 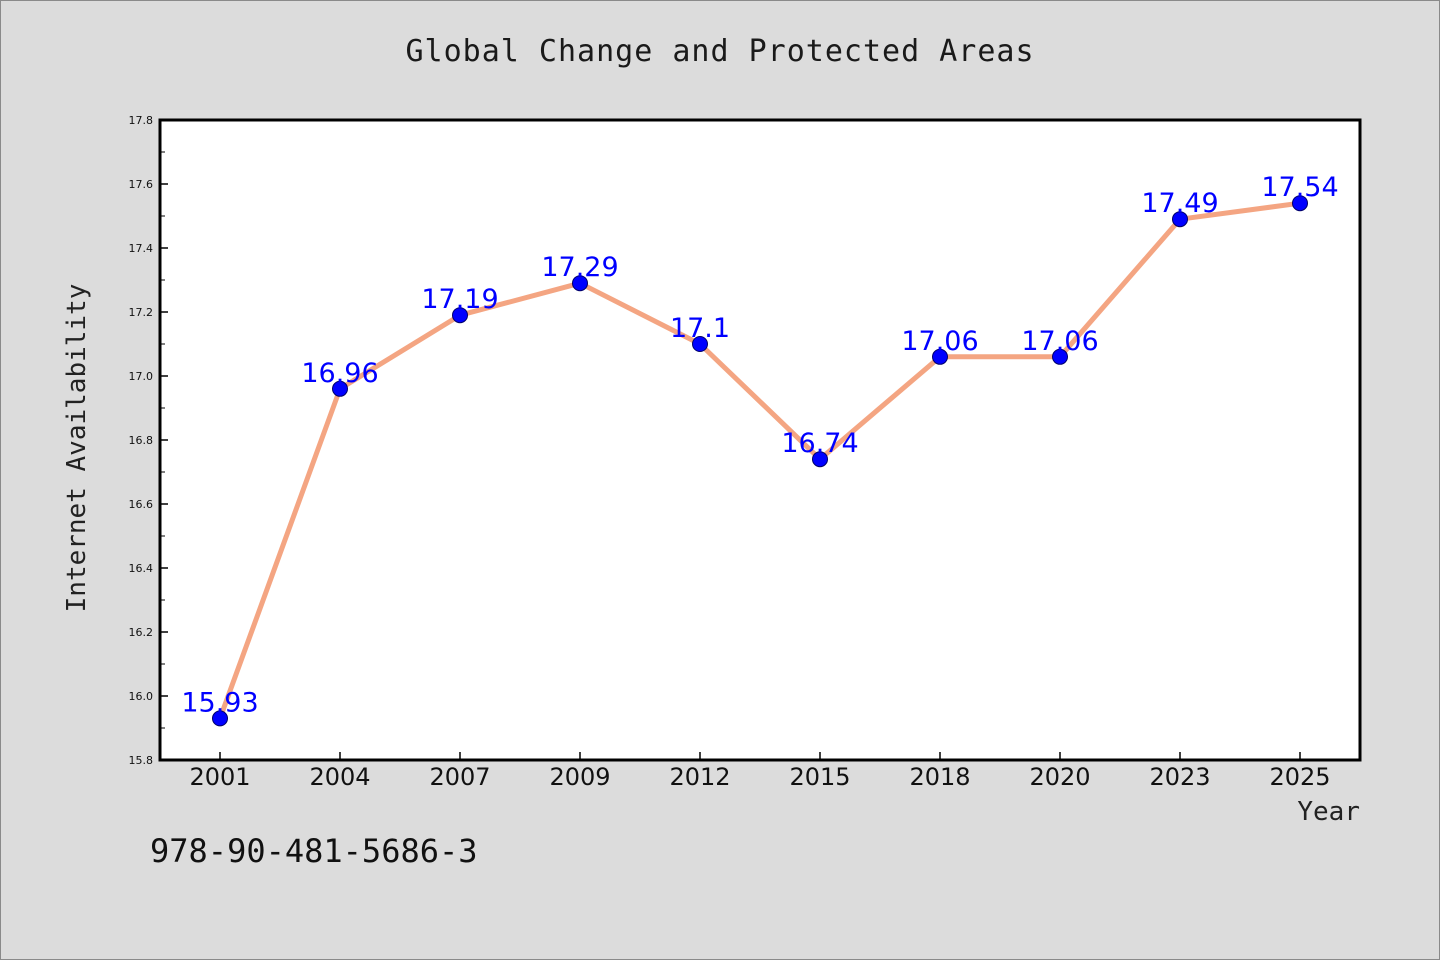 What do you see at coordinates (819, 777) in the screenshot?
I see `x-tick-label: 2015` at bounding box center [819, 777].